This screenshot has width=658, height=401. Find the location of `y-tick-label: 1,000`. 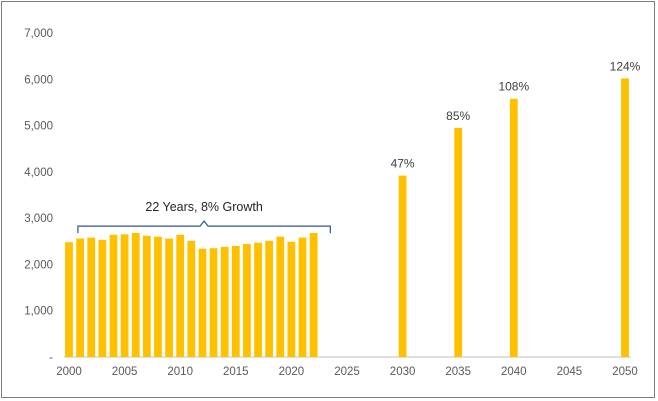

y-tick-label: 1,000 is located at coordinates (38, 312).